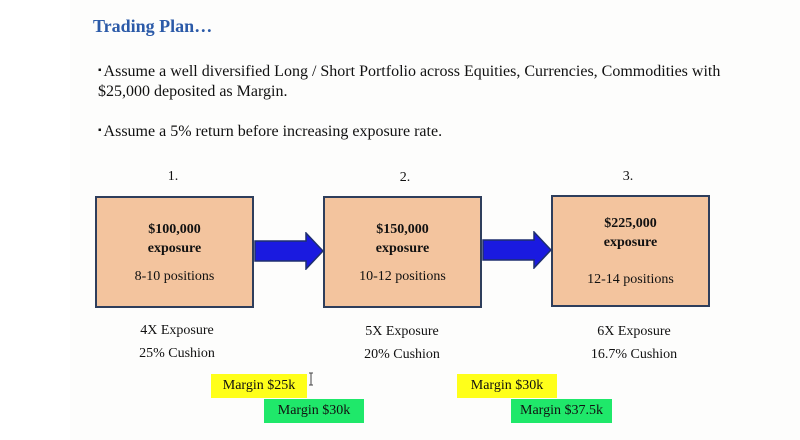  What do you see at coordinates (634, 354) in the screenshot?
I see `cushion-label: 16.7% Cushion` at bounding box center [634, 354].